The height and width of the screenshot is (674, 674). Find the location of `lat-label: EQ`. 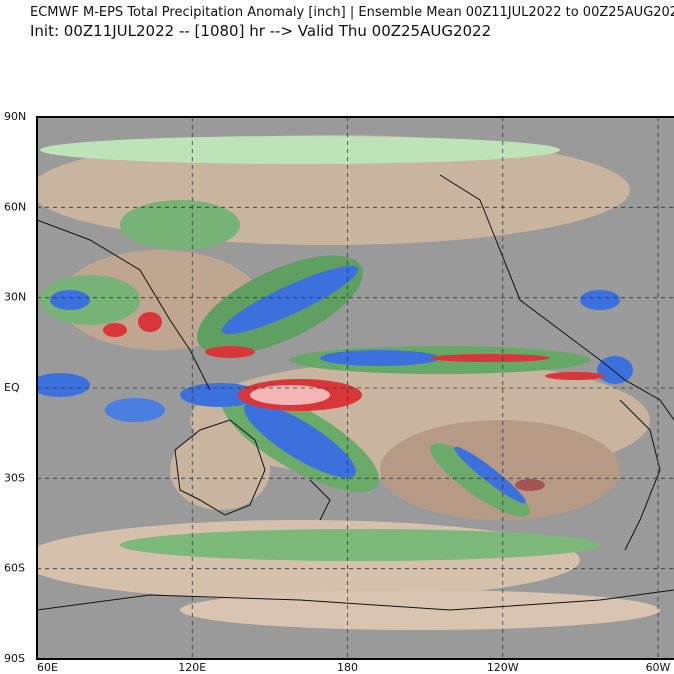

lat-label: EQ is located at coordinates (12, 387).